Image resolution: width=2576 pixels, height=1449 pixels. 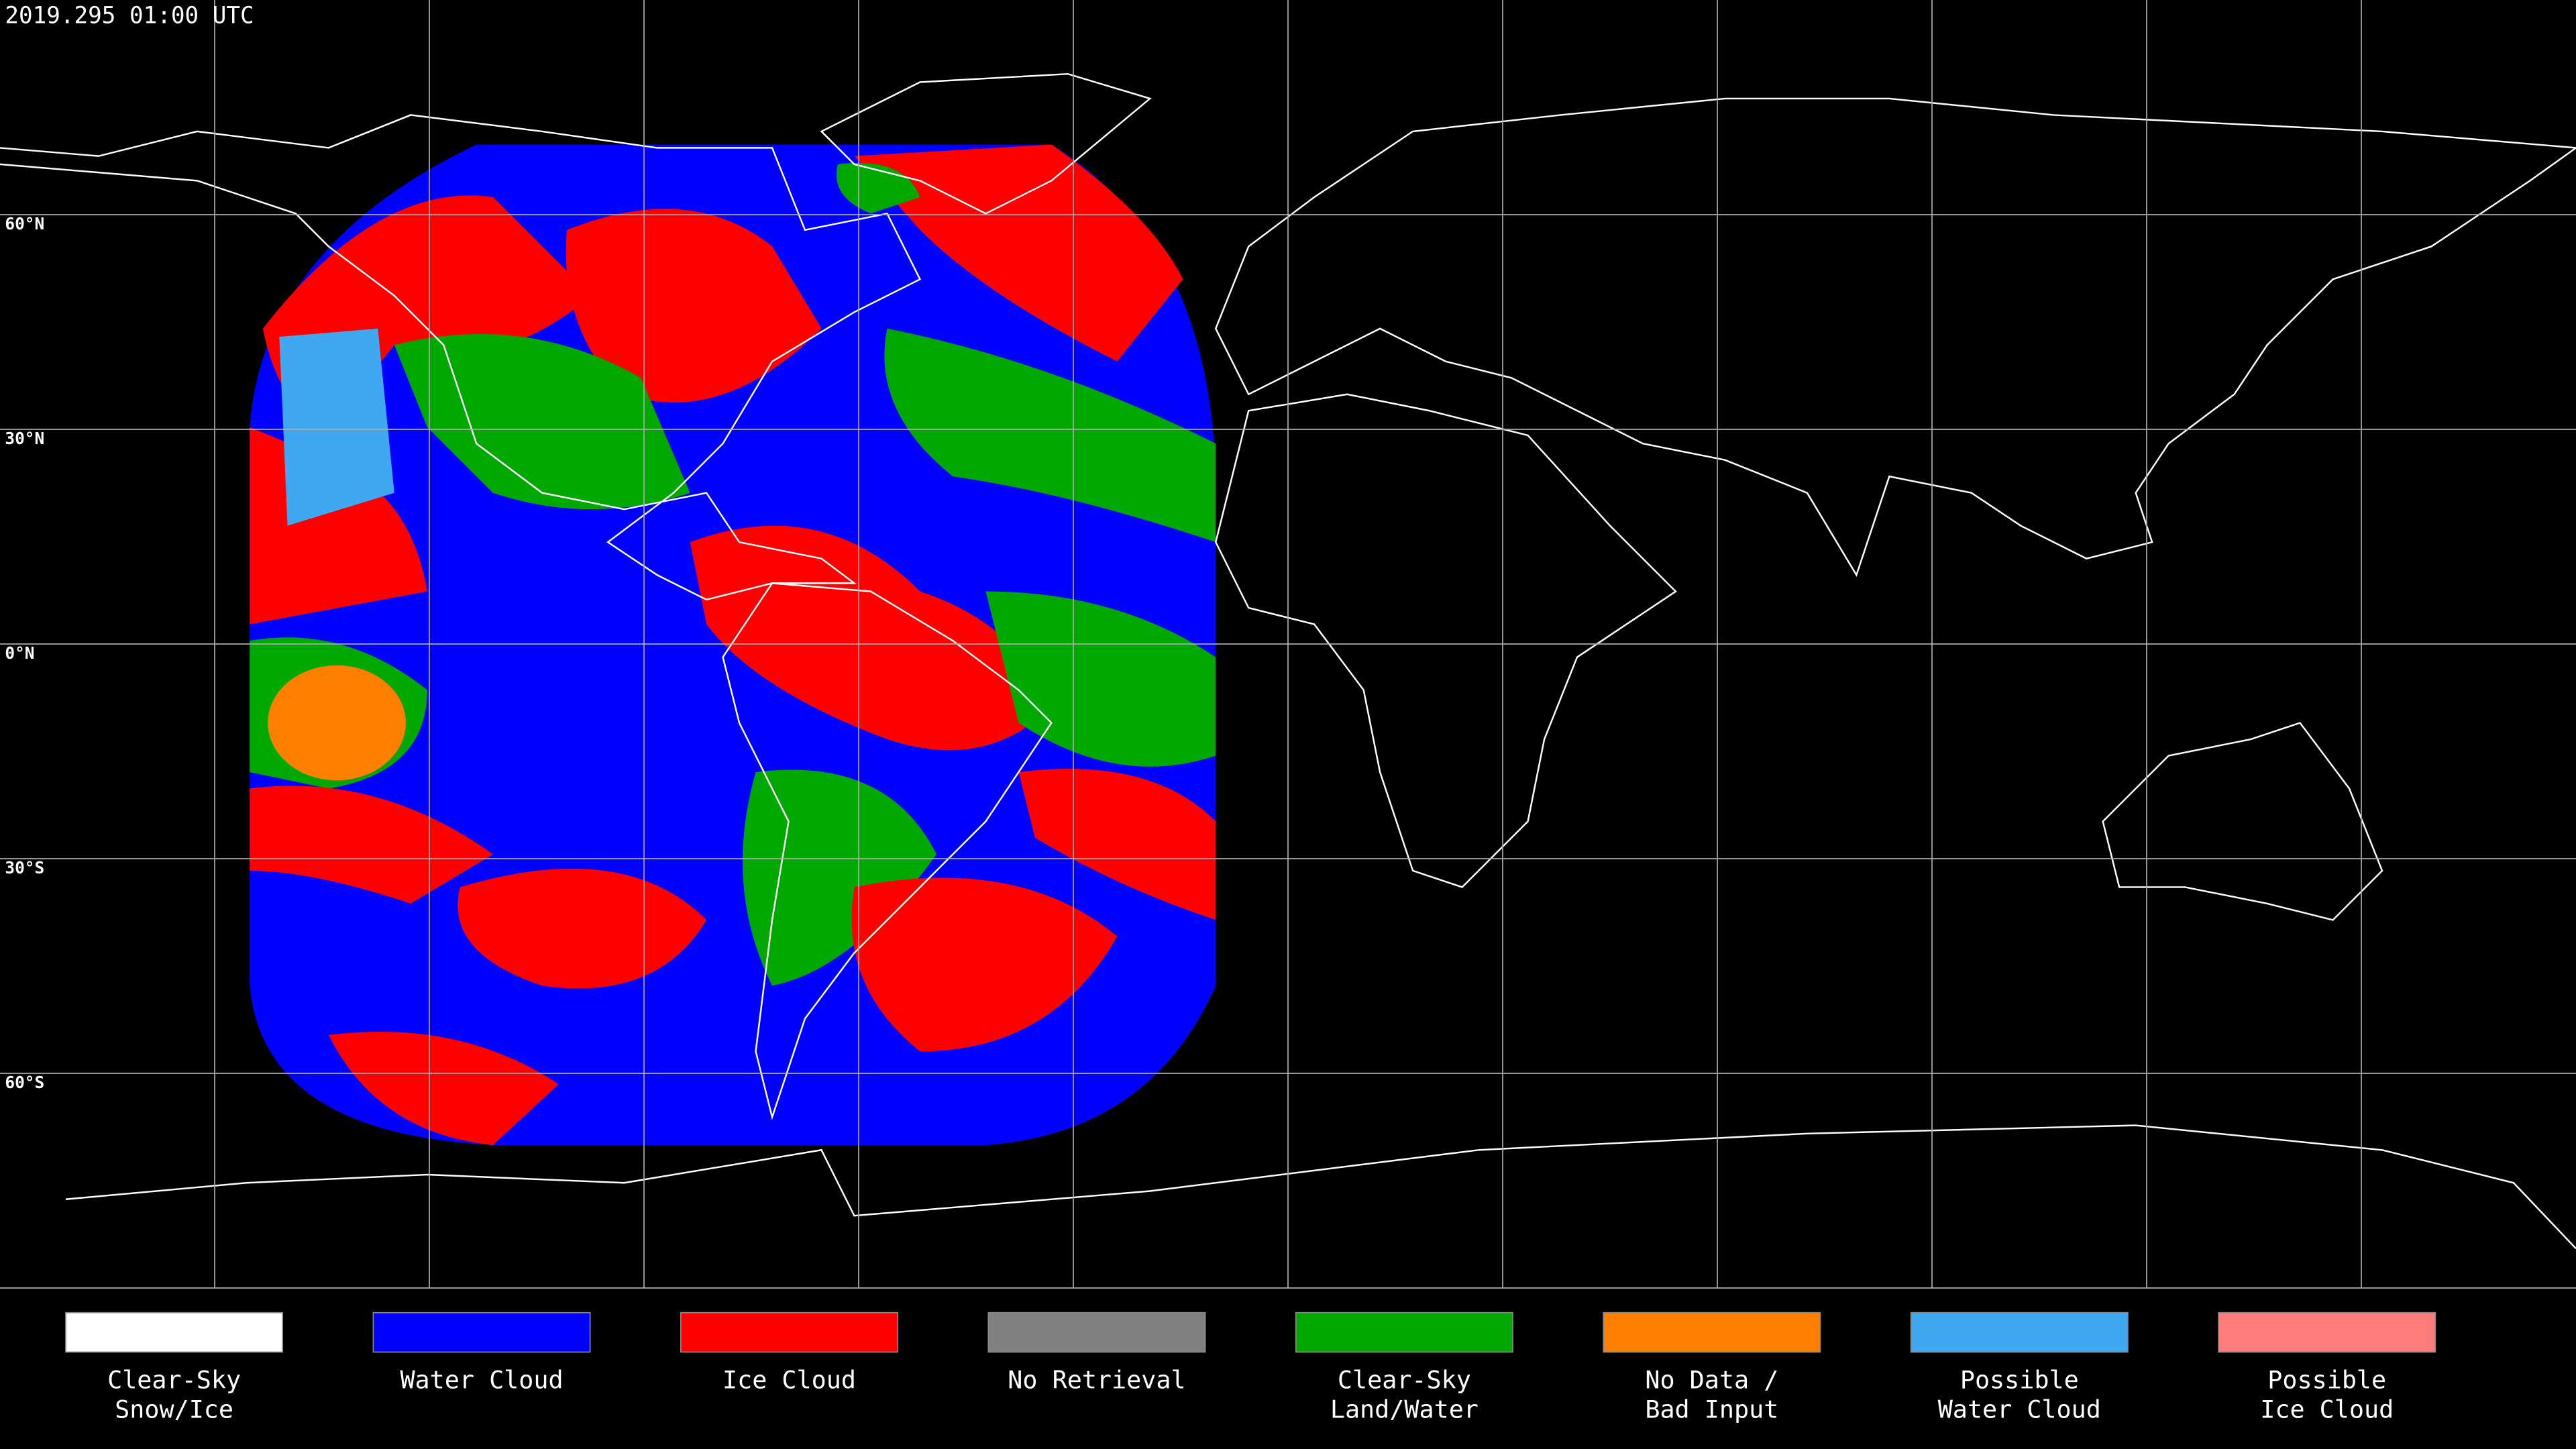 What do you see at coordinates (24, 1082) in the screenshot?
I see `latitude-label: 60°S` at bounding box center [24, 1082].